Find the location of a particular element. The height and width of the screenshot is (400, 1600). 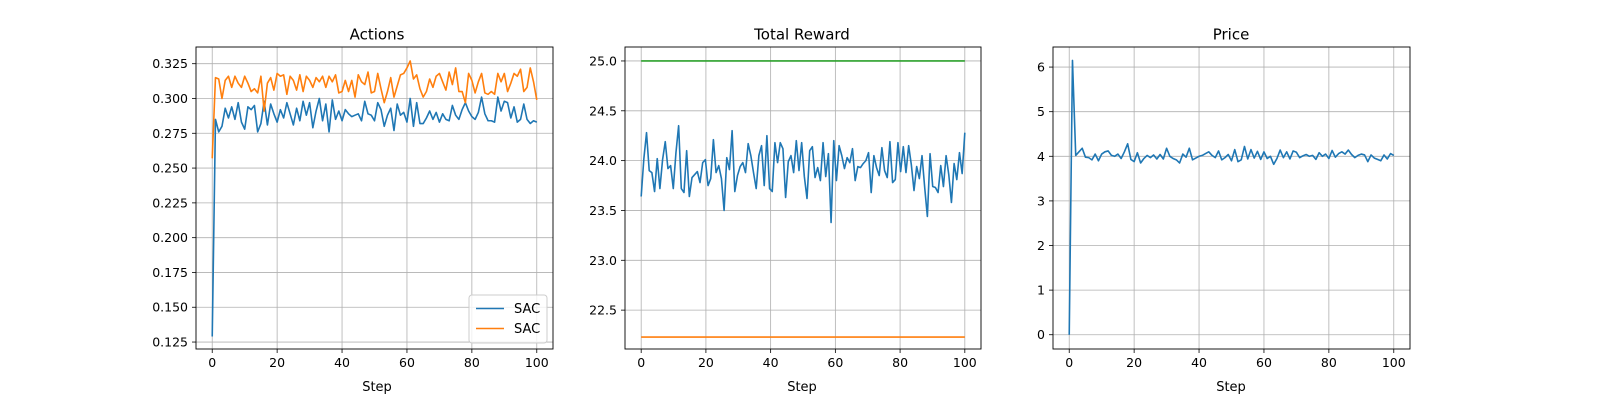

y-tick-label: 23.0 is located at coordinates (603, 260).